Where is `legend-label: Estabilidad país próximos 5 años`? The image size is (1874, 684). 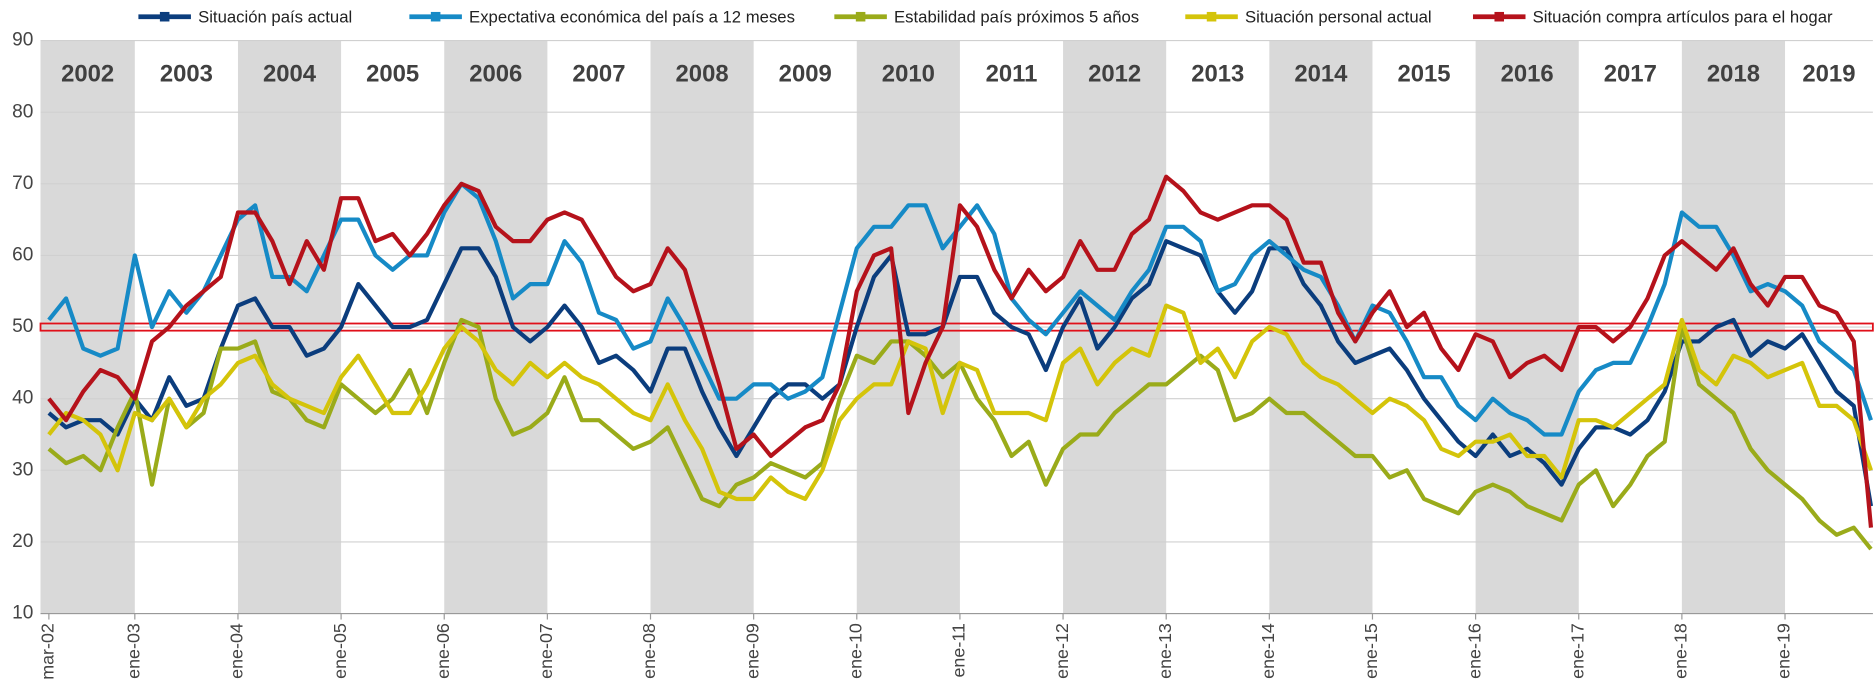
legend-label: Estabilidad país próximos 5 años is located at coordinates (1016, 16).